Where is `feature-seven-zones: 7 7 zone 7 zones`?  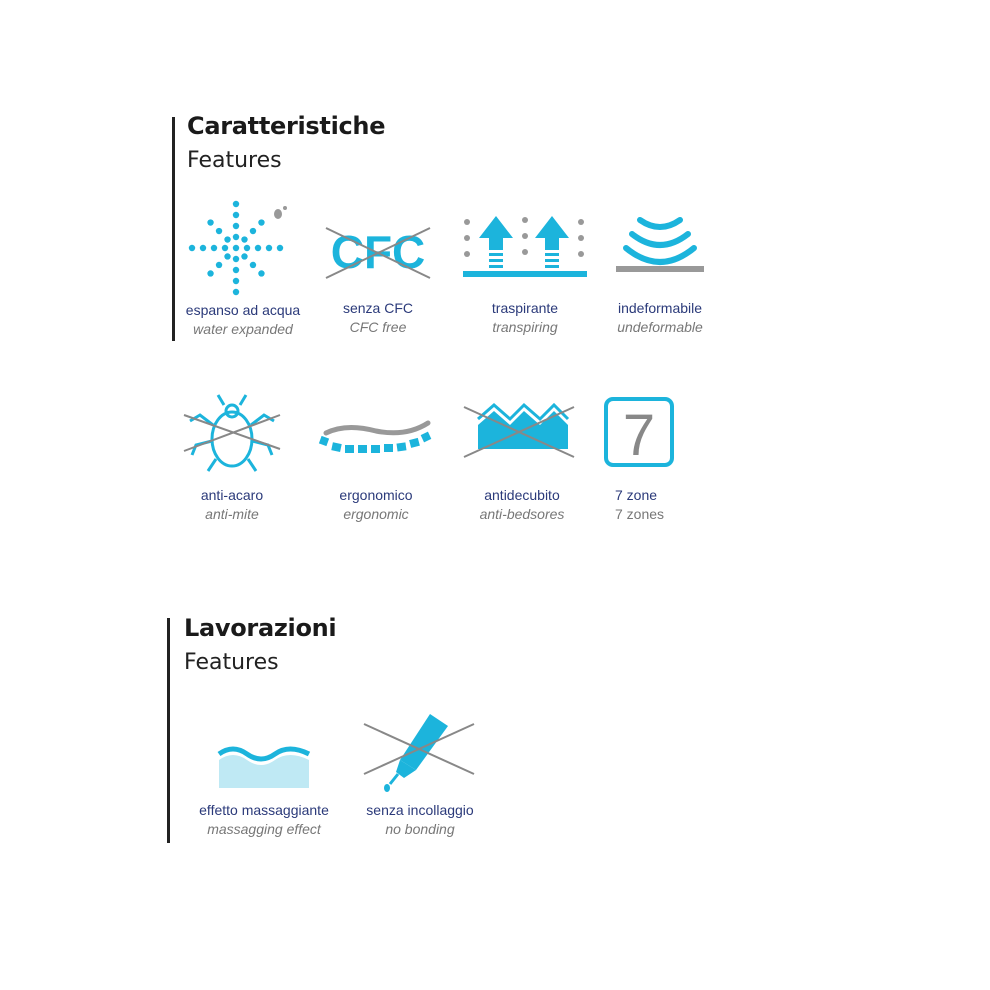 feature-seven-zones: 7 7 zone 7 zones is located at coordinates (640, 457).